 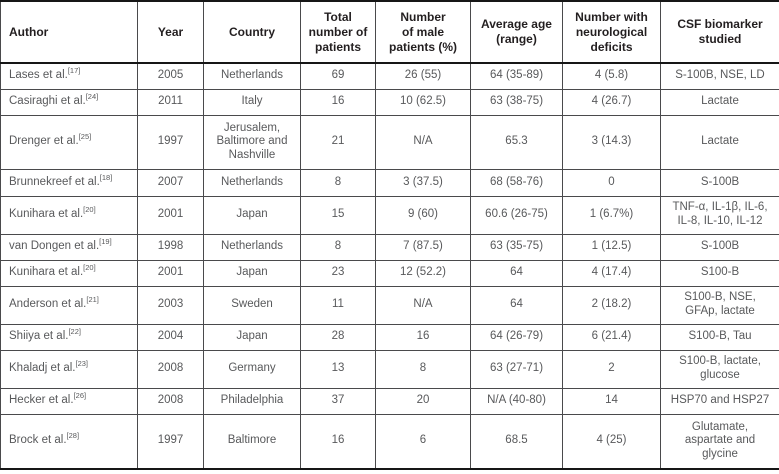 What do you see at coordinates (48, 304) in the screenshot?
I see `author-name: Anderson et al.` at bounding box center [48, 304].